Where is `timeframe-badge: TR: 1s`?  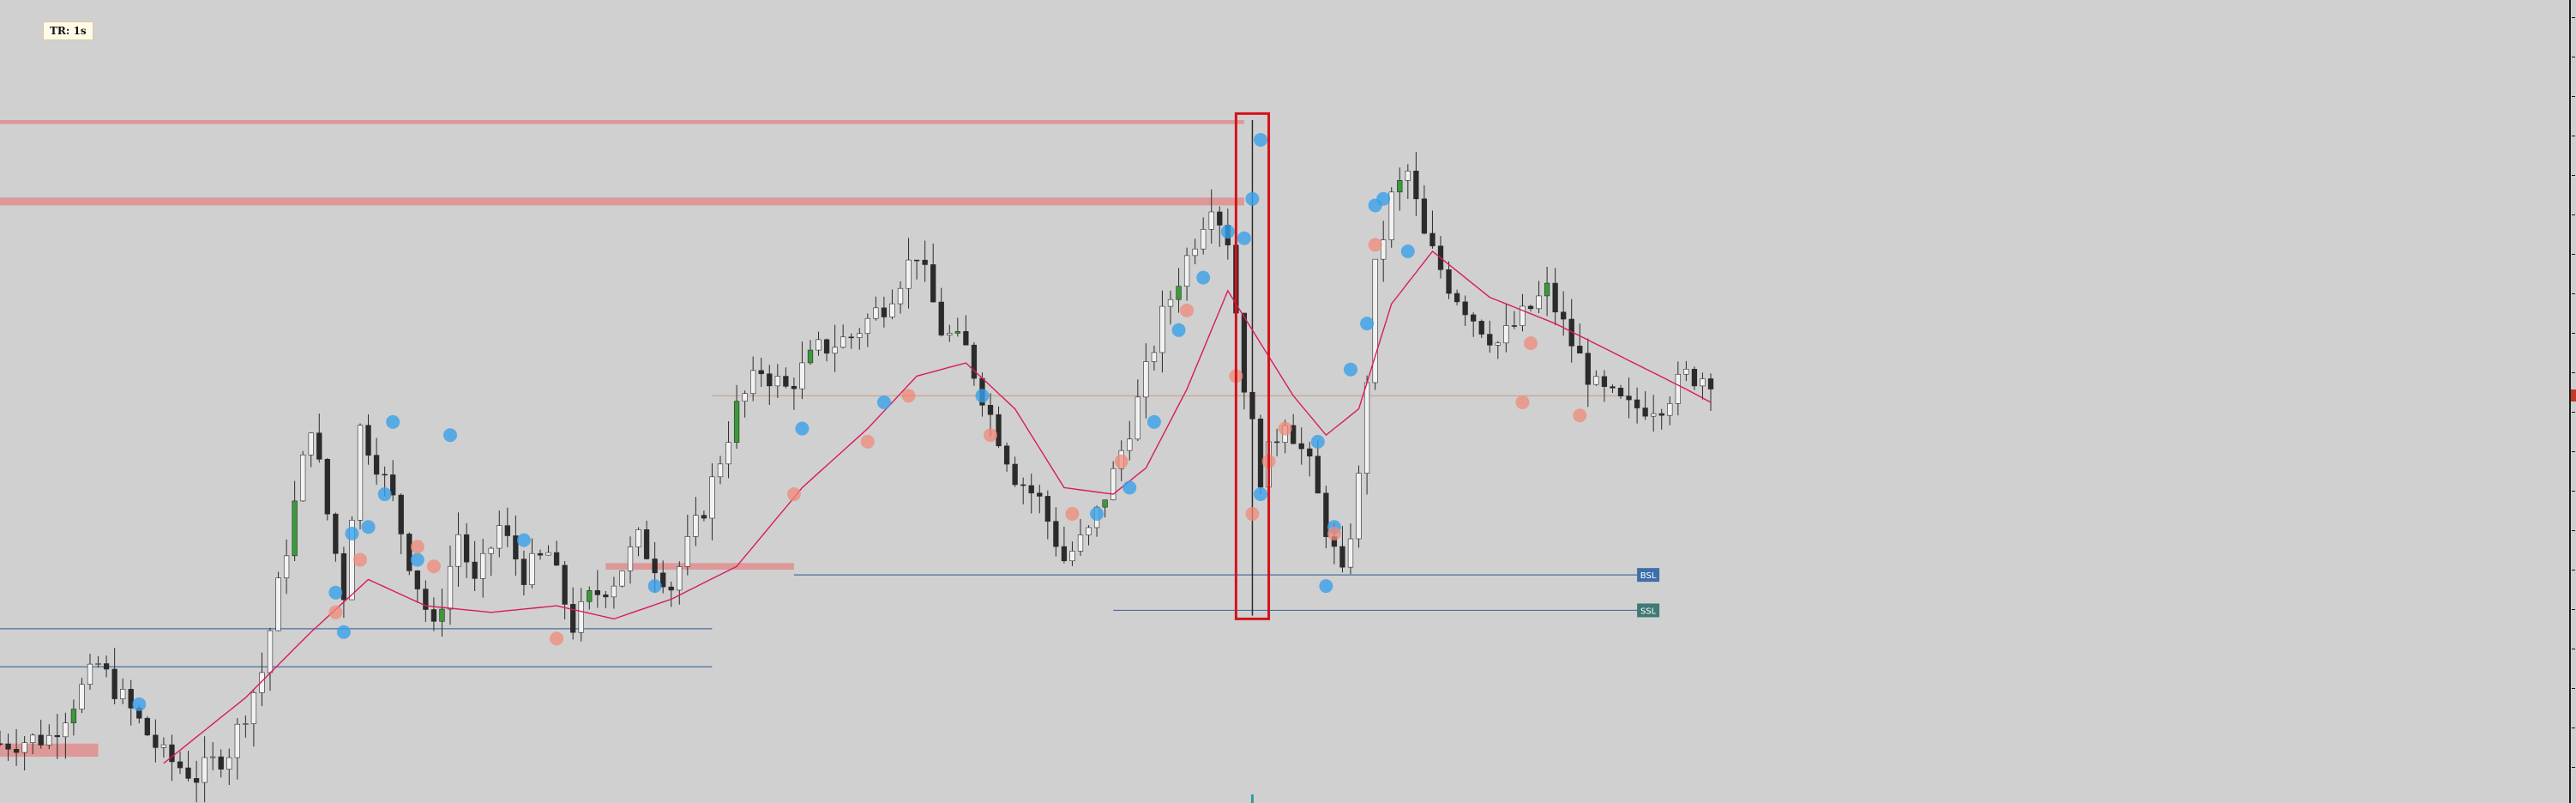 timeframe-badge: TR: 1s is located at coordinates (68, 30).